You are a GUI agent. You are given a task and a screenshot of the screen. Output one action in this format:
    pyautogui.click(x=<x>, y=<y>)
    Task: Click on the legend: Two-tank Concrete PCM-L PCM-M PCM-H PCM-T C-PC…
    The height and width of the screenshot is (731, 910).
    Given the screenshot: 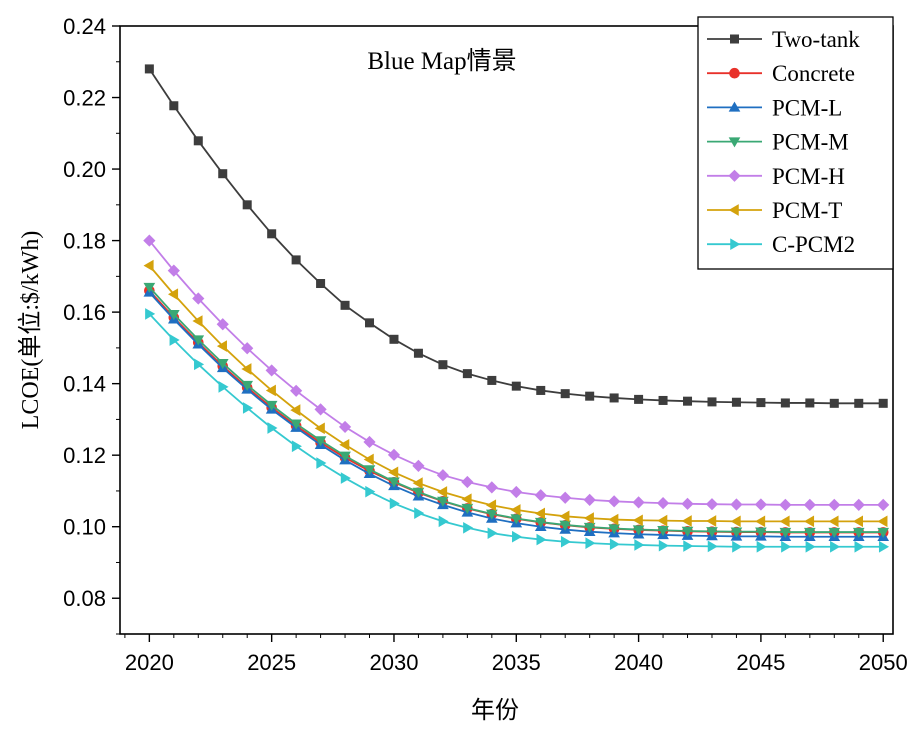 What is the action you would take?
    pyautogui.click(x=795, y=143)
    